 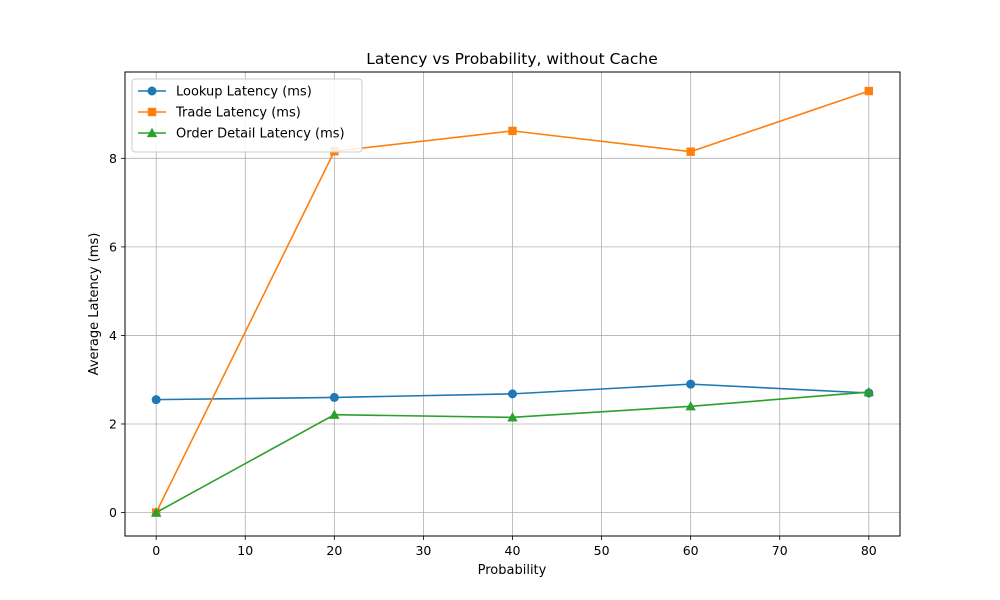 What do you see at coordinates (512, 570) in the screenshot?
I see `x-axis-label: Probability` at bounding box center [512, 570].